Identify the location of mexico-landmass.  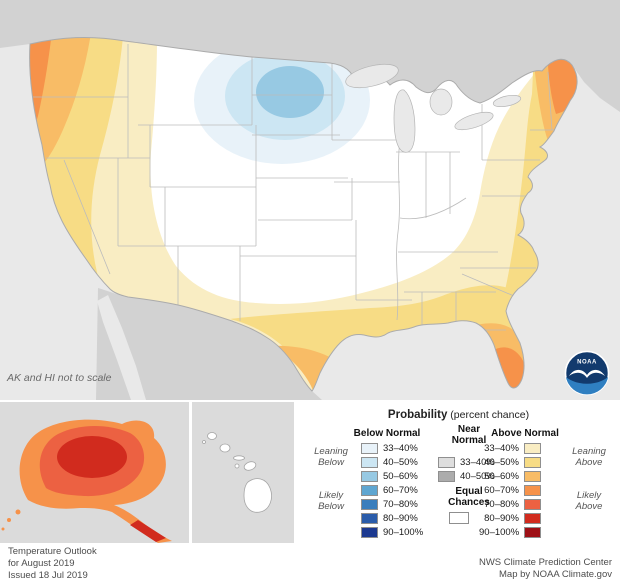
(209, 344).